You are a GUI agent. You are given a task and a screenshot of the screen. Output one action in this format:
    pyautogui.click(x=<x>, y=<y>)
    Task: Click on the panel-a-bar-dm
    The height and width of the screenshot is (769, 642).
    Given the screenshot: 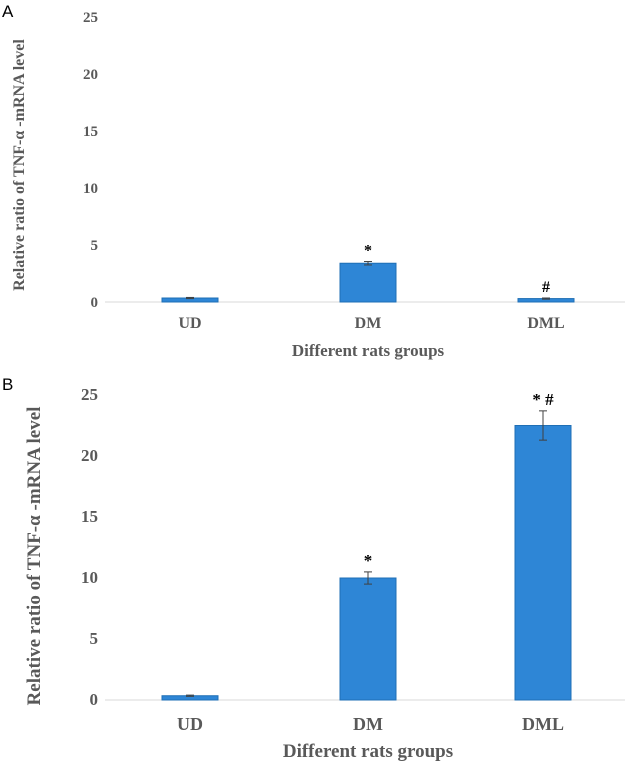 What is the action you would take?
    pyautogui.click(x=368, y=282)
    